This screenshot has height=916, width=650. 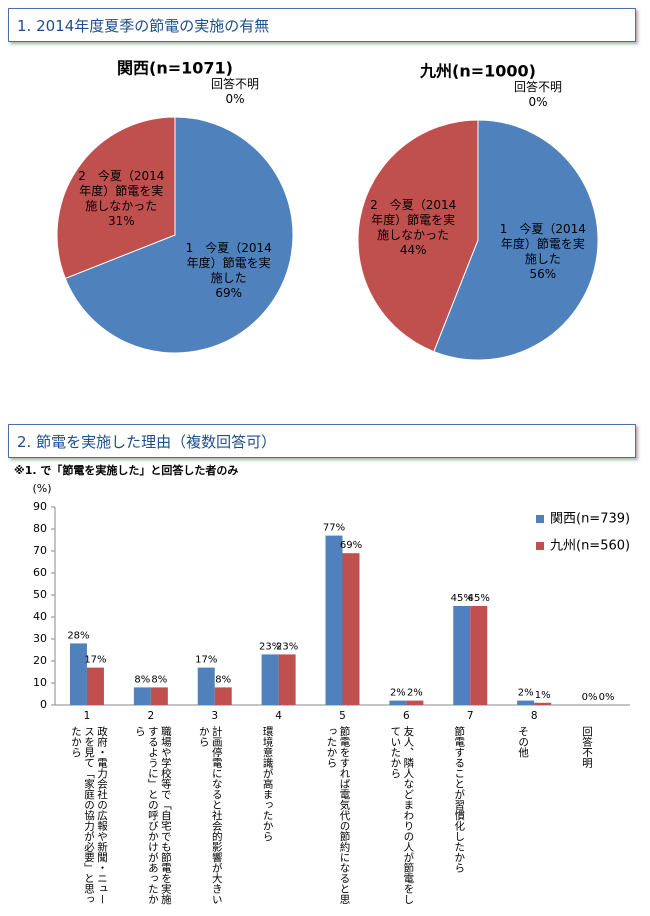 What do you see at coordinates (40, 572) in the screenshot?
I see `y-tick-label: 60` at bounding box center [40, 572].